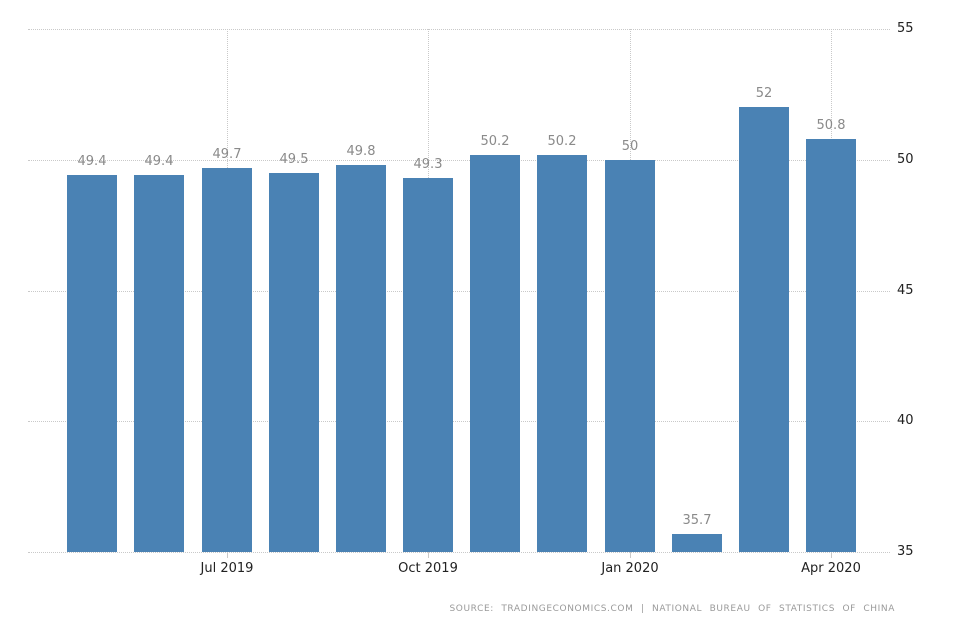 The width and height of the screenshot is (954, 636). Describe the element at coordinates (905, 290) in the screenshot. I see `y-axis-tick-label: 45` at that location.